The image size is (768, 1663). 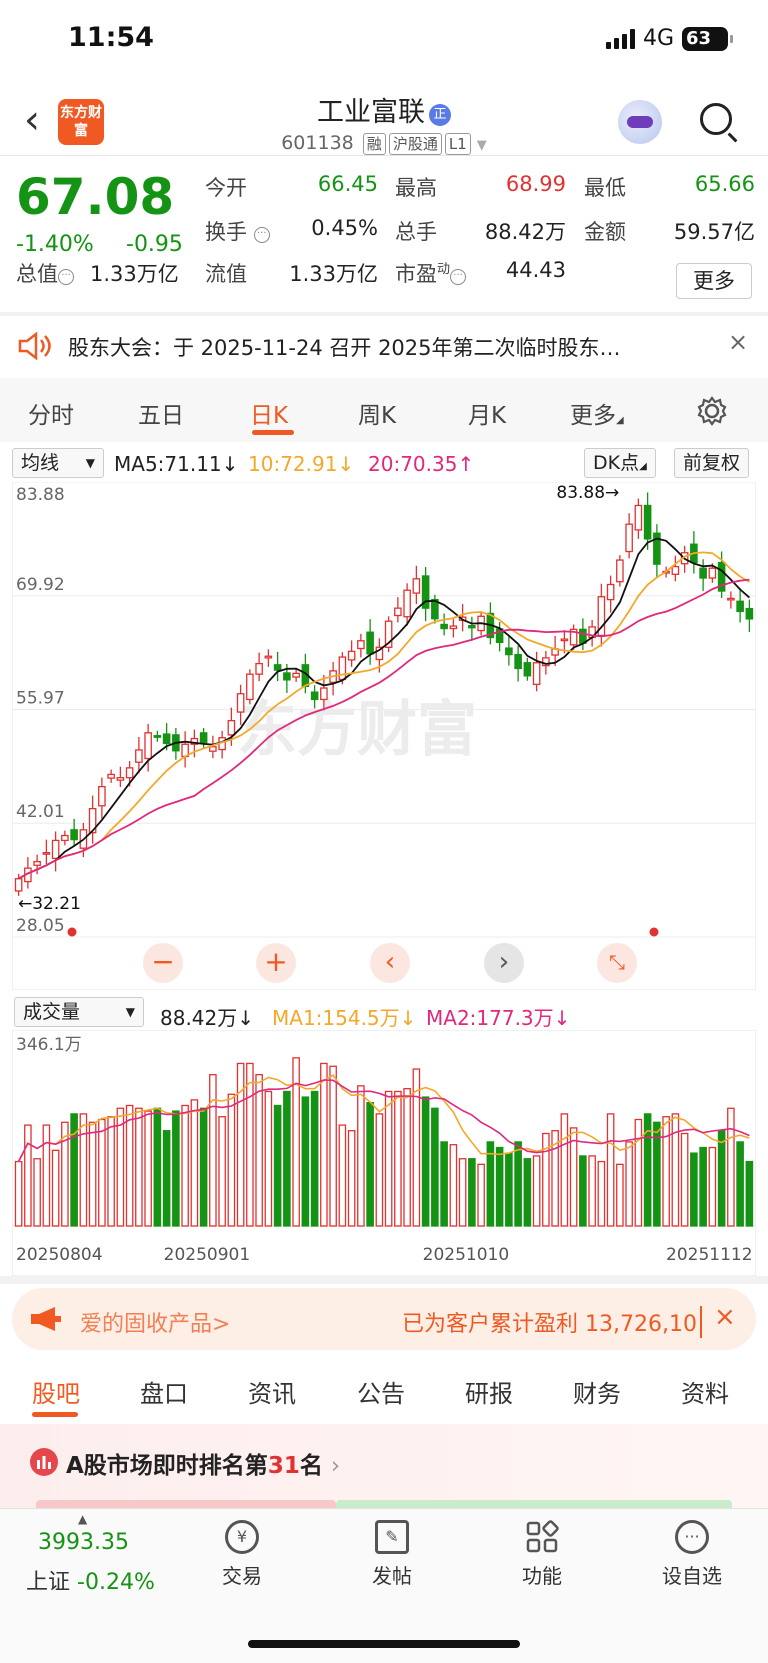 What do you see at coordinates (504, 963) in the screenshot?
I see `scroll-right-button: ›` at bounding box center [504, 963].